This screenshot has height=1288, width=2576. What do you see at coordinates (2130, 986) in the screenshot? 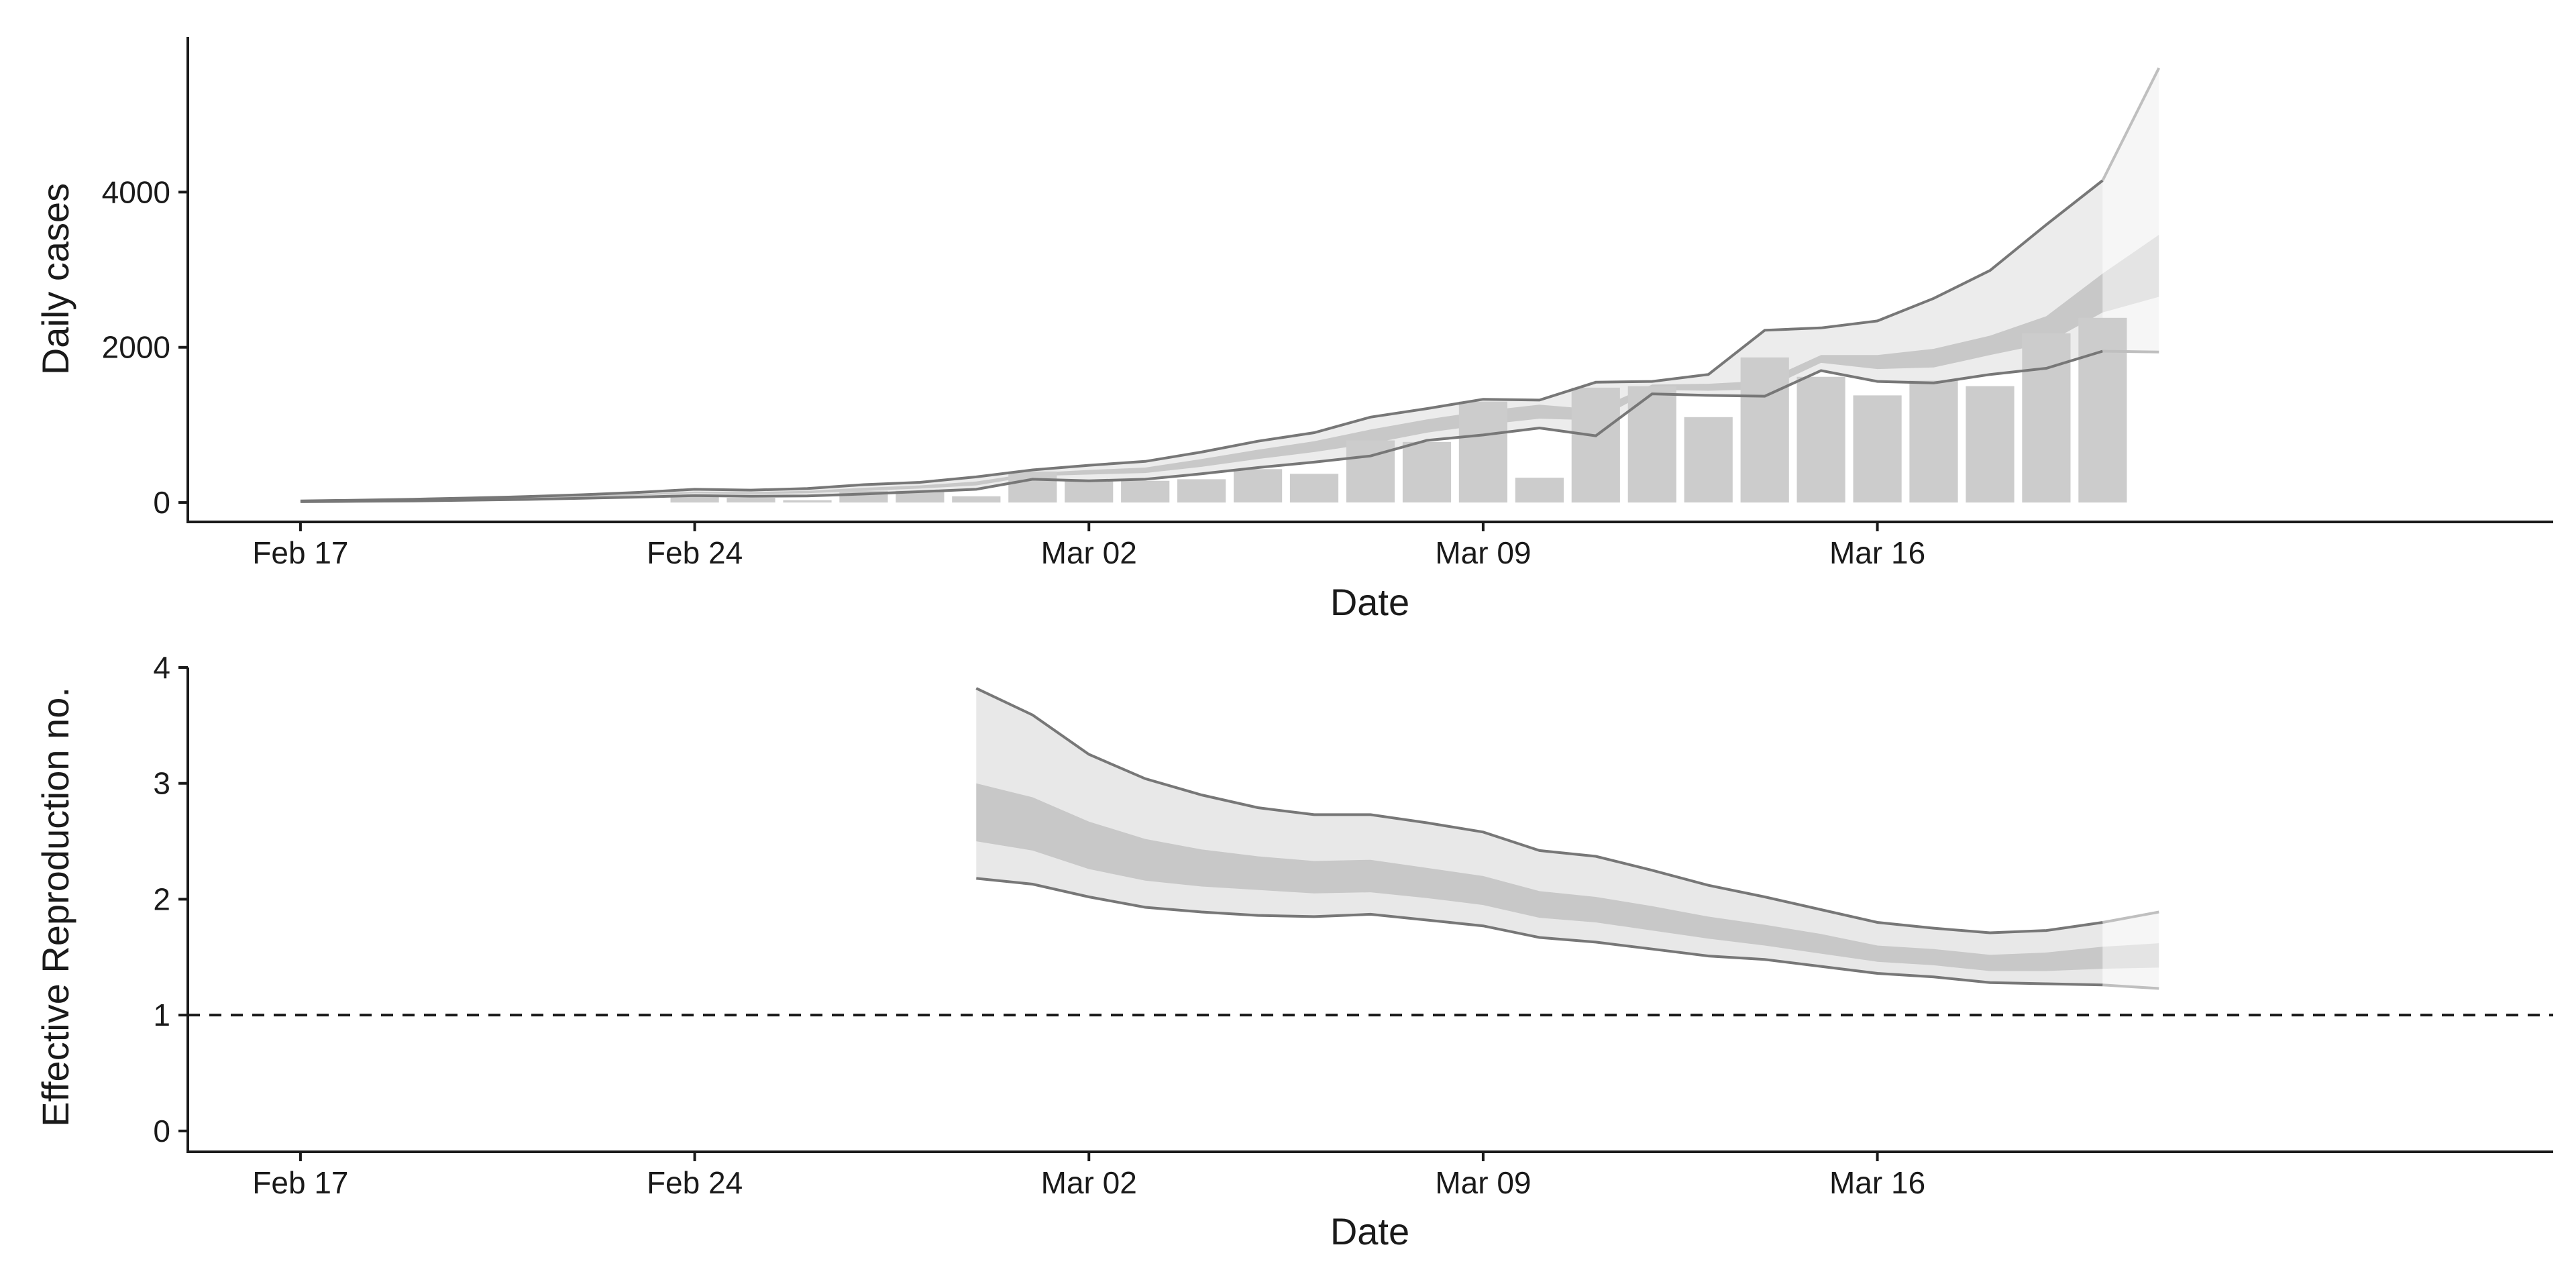
I see `r-lower-forecast-line` at bounding box center [2130, 986].